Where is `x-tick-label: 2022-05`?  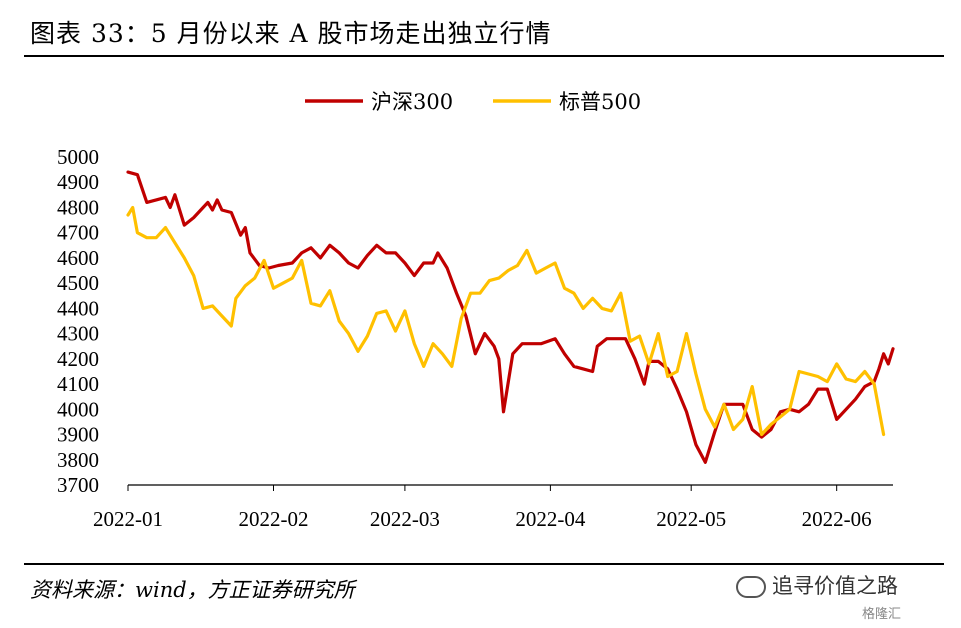 x-tick-label: 2022-05 is located at coordinates (691, 519).